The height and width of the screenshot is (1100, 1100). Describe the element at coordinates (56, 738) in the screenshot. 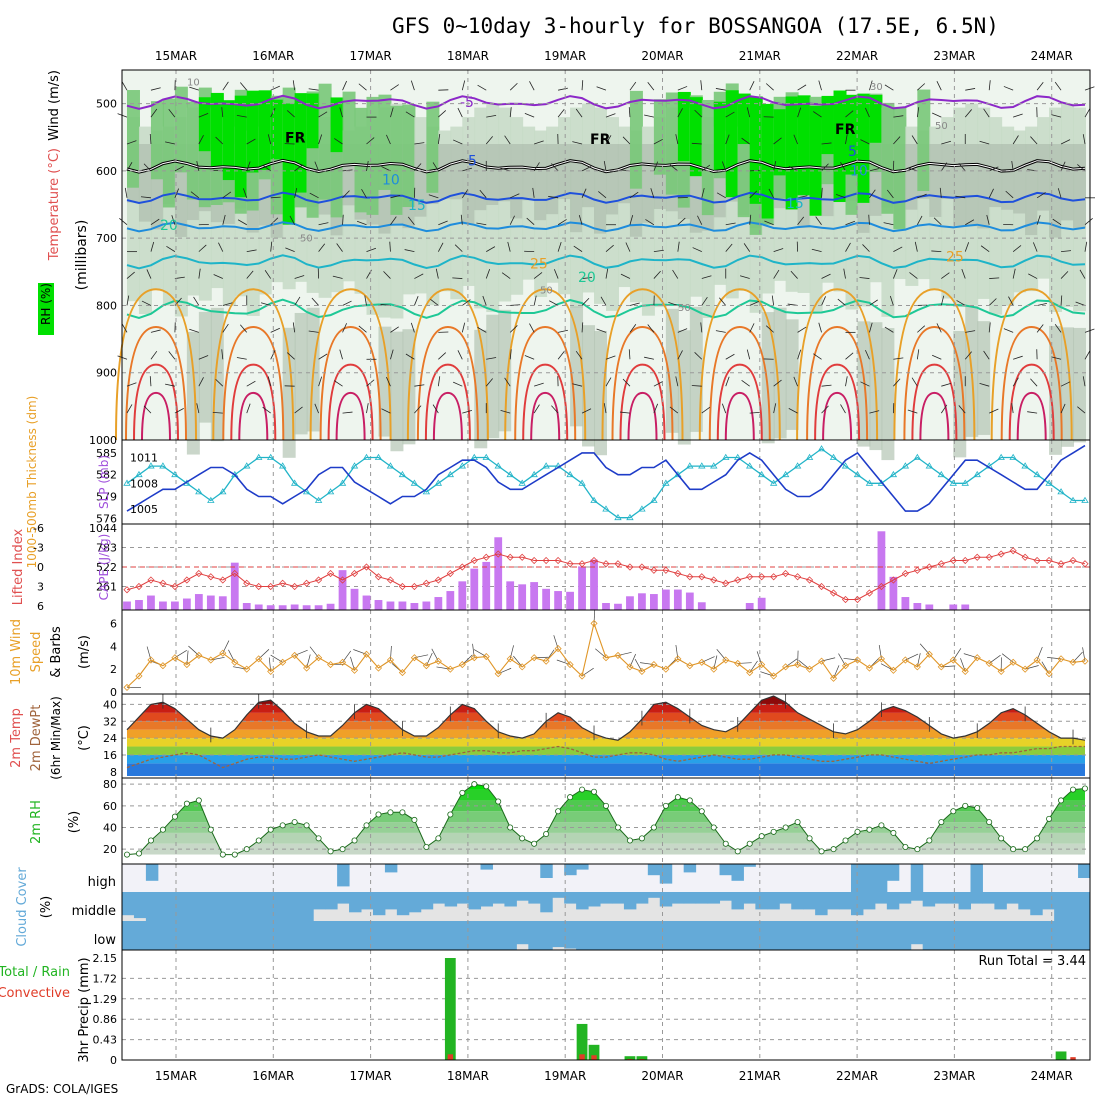

I see `temp-axis-label-3: (6hr Min/Max)` at that location.